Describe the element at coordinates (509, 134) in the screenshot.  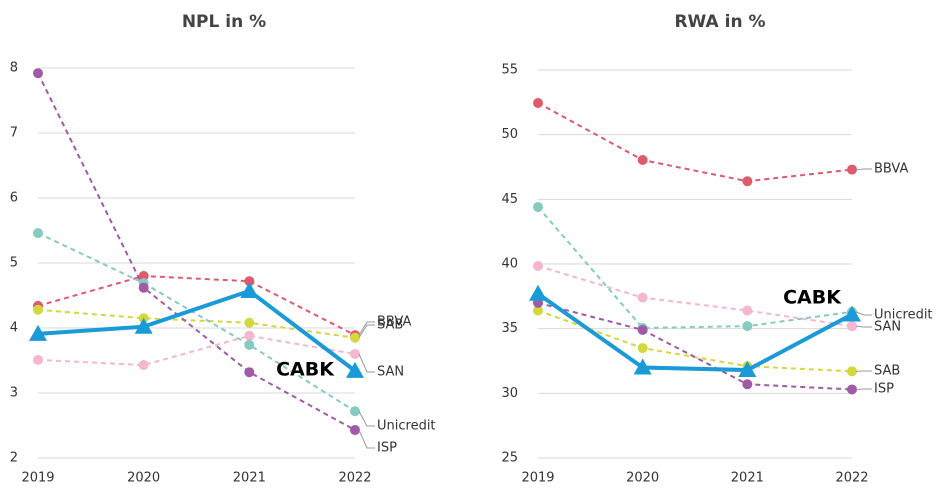
I see `y-tick-label: 50` at that location.